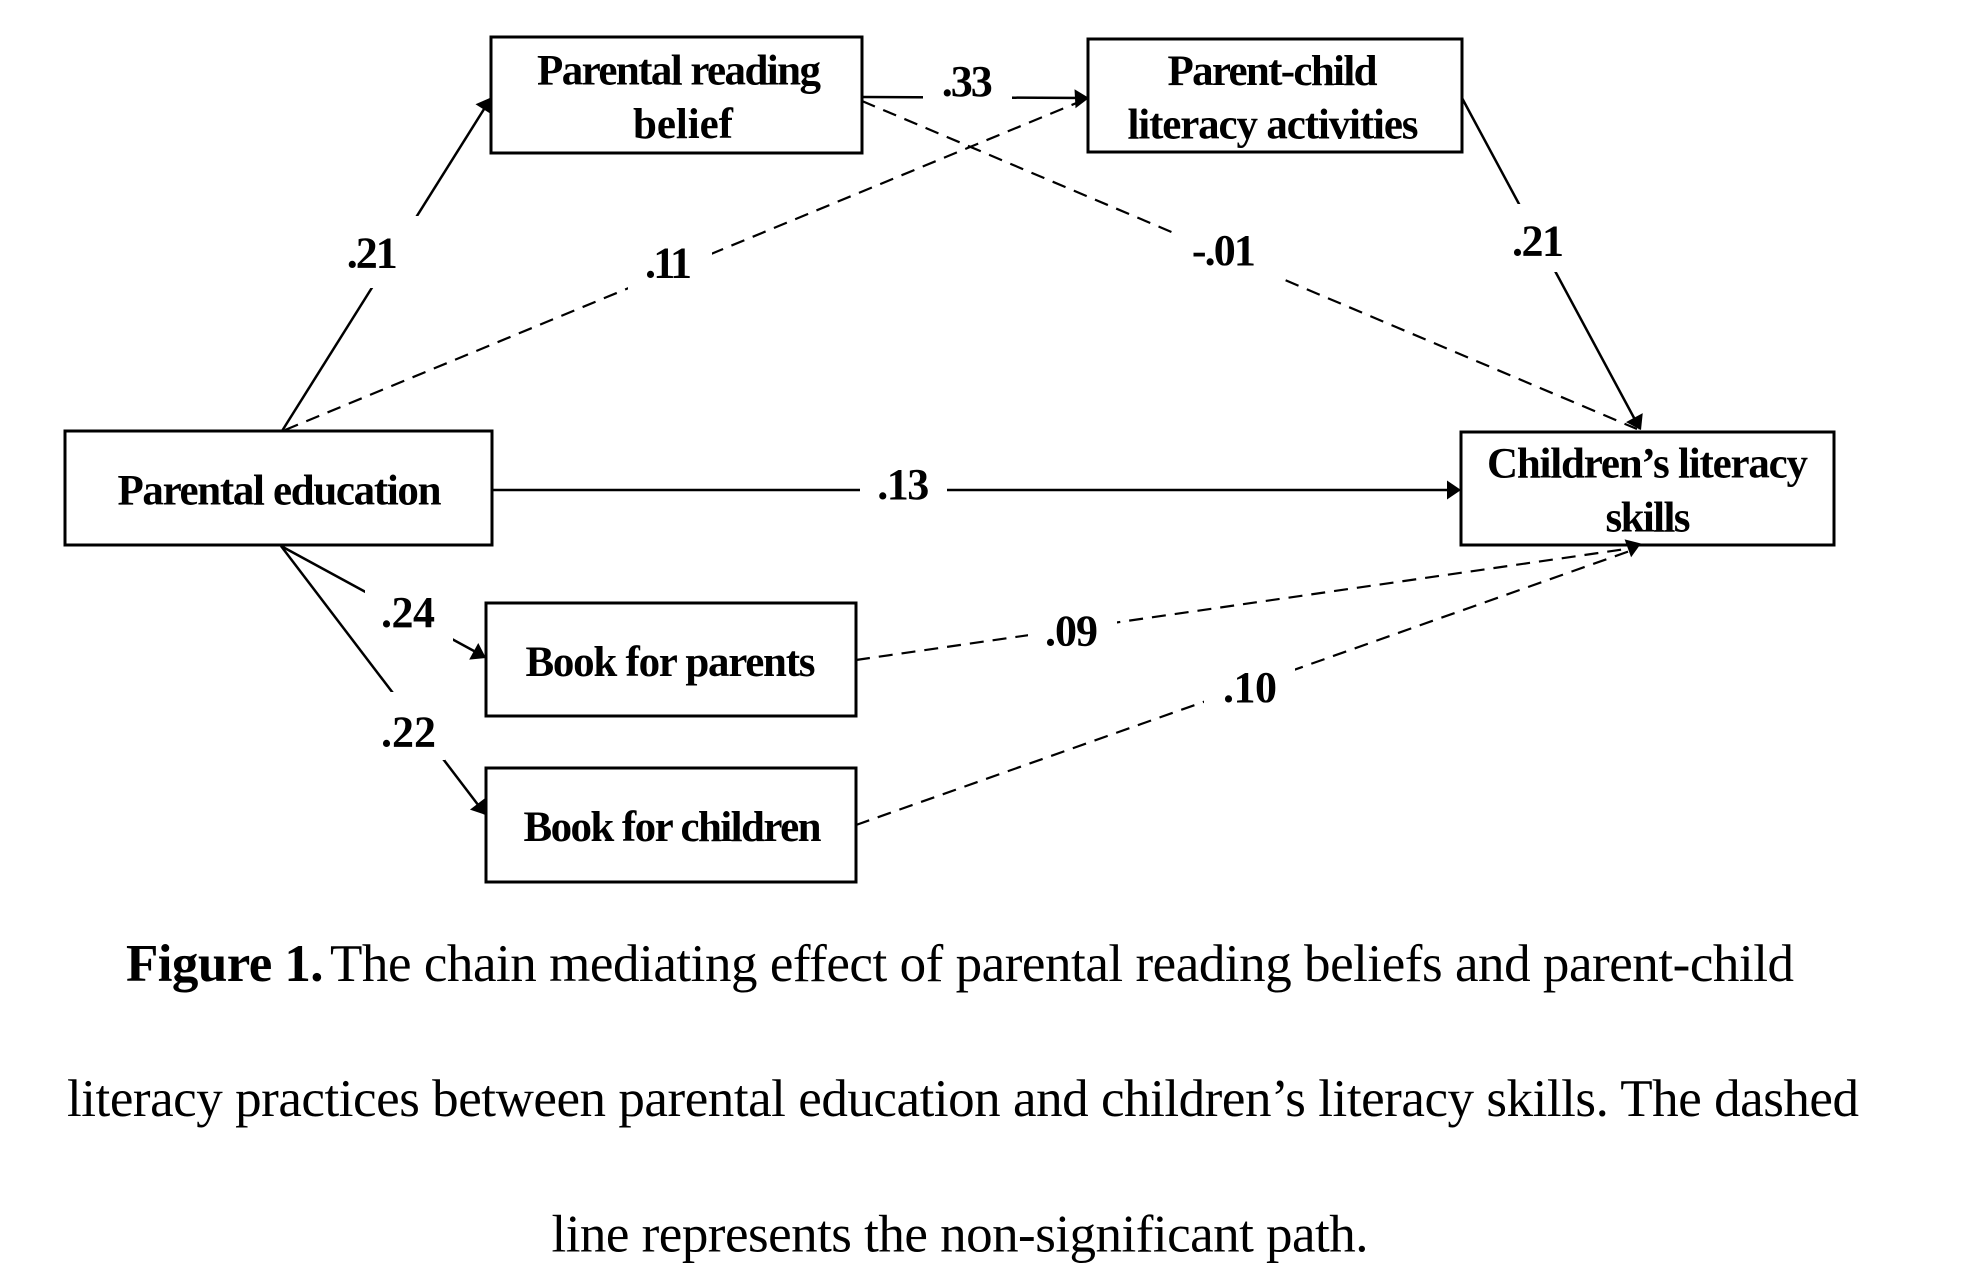 This screenshot has height=1276, width=1987. What do you see at coordinates (1071, 631) in the screenshot?
I see `svg-text: .09` at bounding box center [1071, 631].